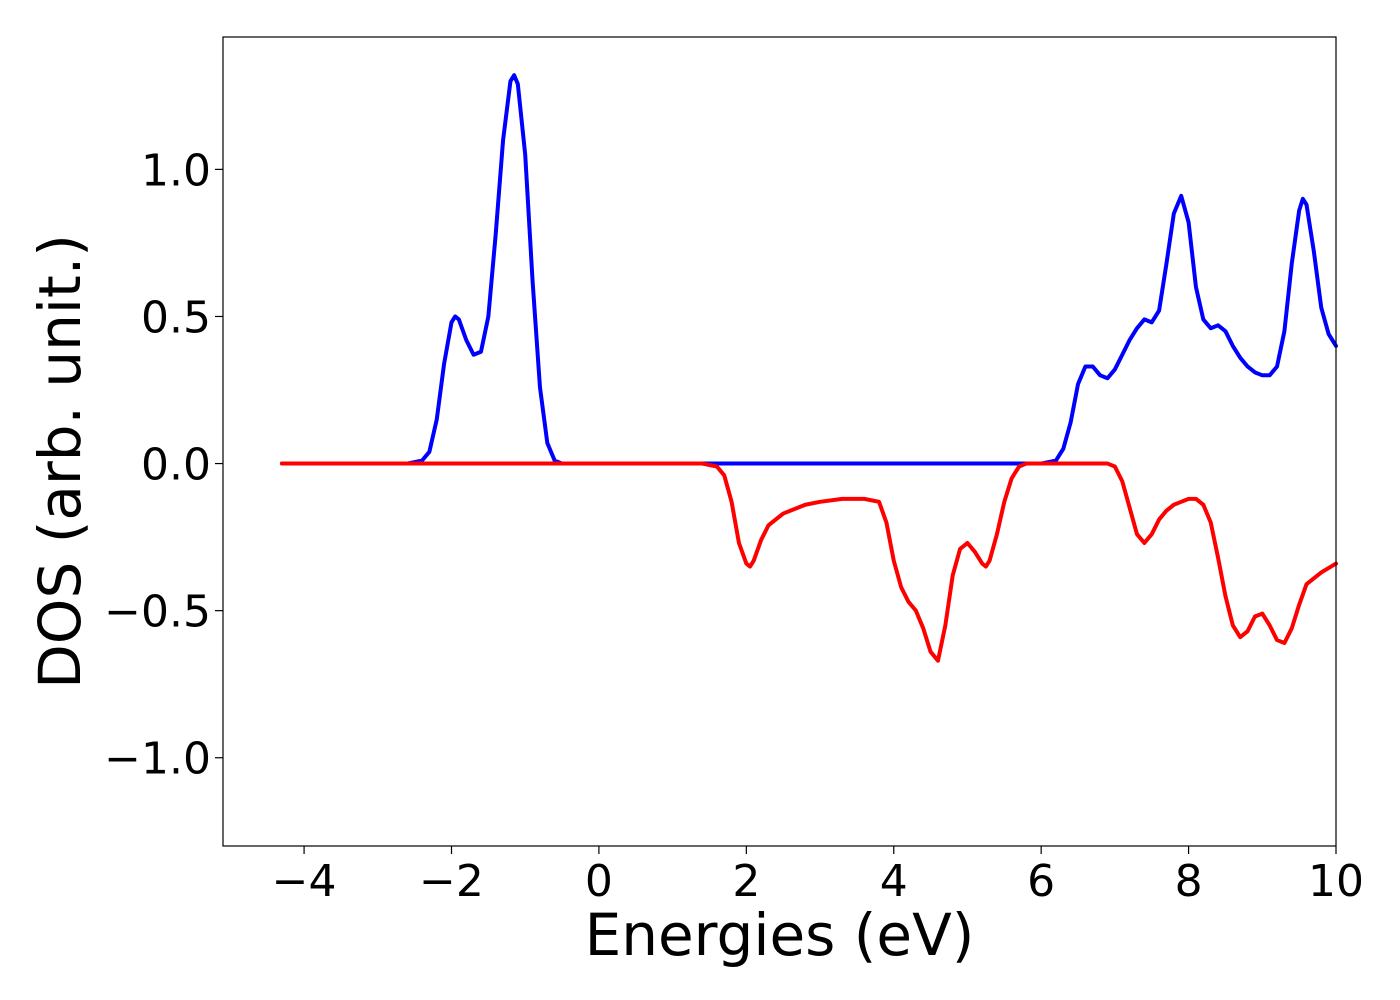 This screenshot has height=1000, width=1400. Describe the element at coordinates (304, 881) in the screenshot. I see `x-tick-label: −4` at that location.